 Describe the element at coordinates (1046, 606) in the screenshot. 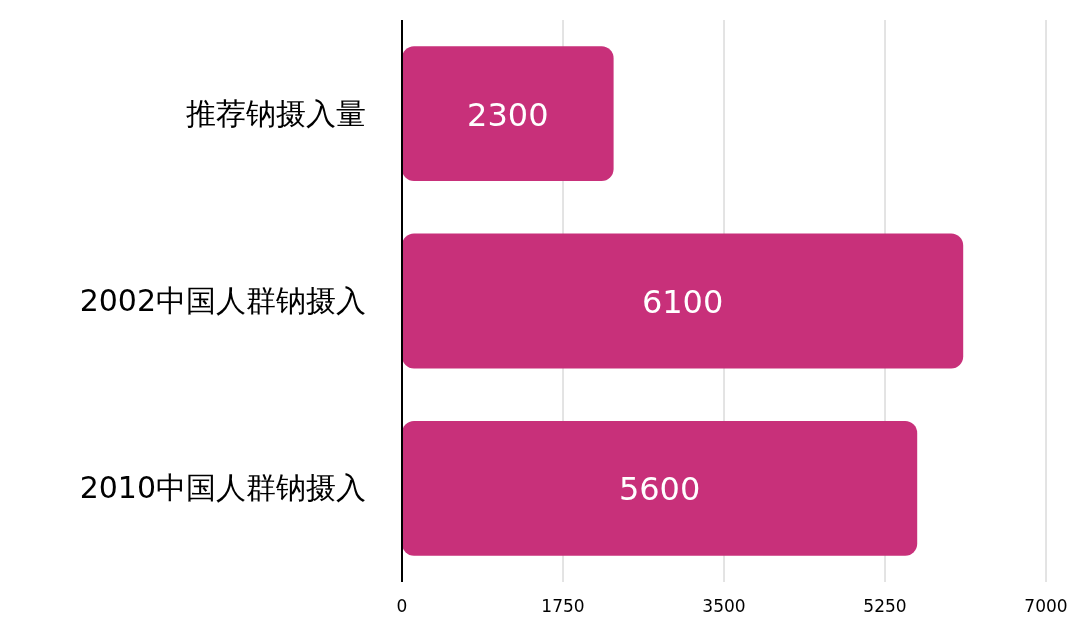

I see `x-tick-label: 7000` at that location.